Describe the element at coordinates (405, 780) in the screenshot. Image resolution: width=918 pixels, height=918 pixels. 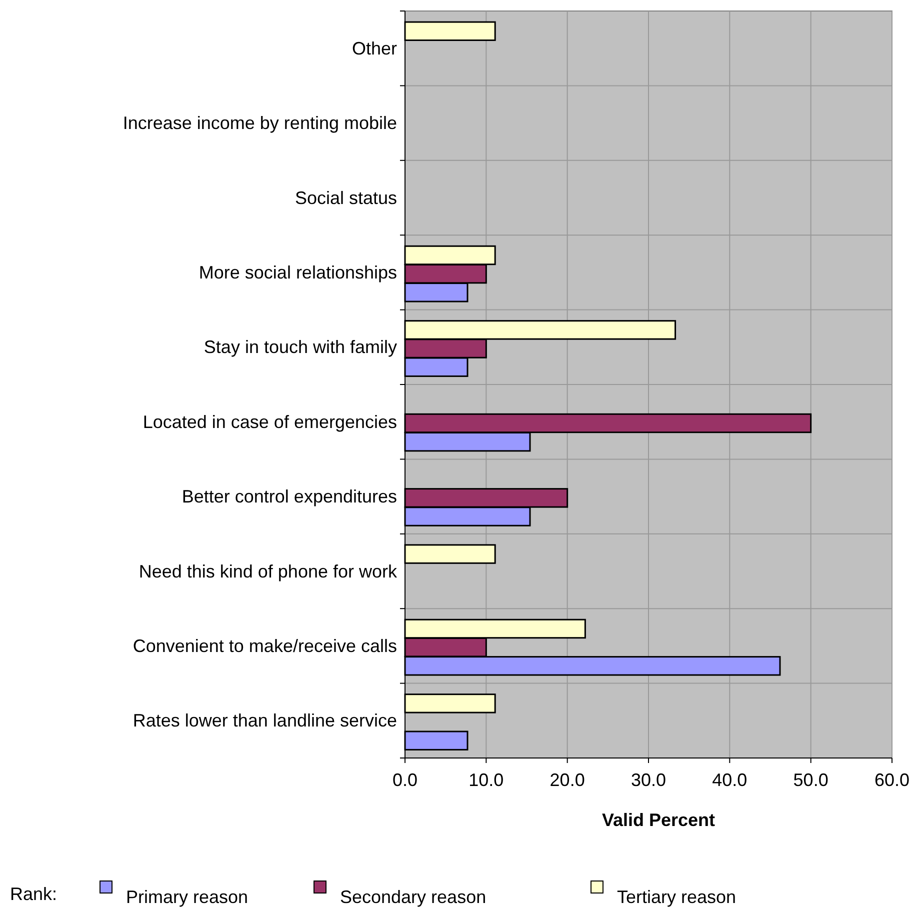
I see `x-tick-label: 0.0` at that location.